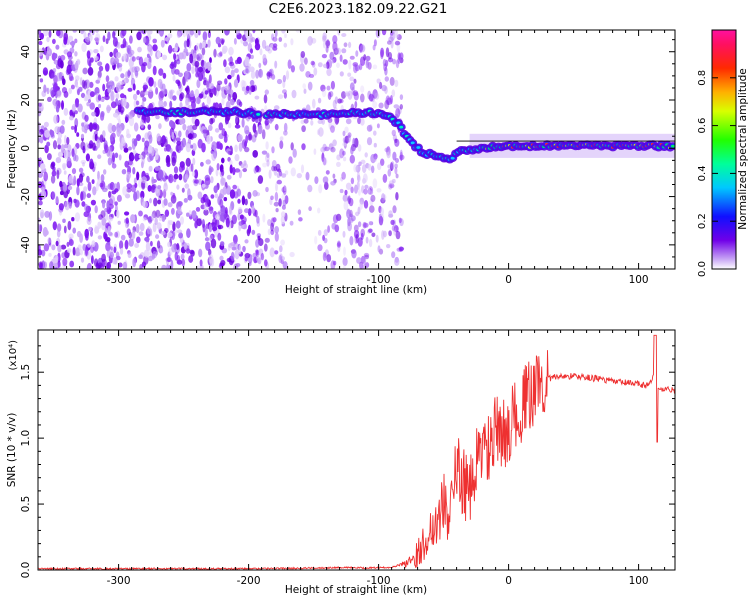 This screenshot has width=750, height=600. Describe the element at coordinates (401, 127) in the screenshot. I see `signal-blob-core` at that location.